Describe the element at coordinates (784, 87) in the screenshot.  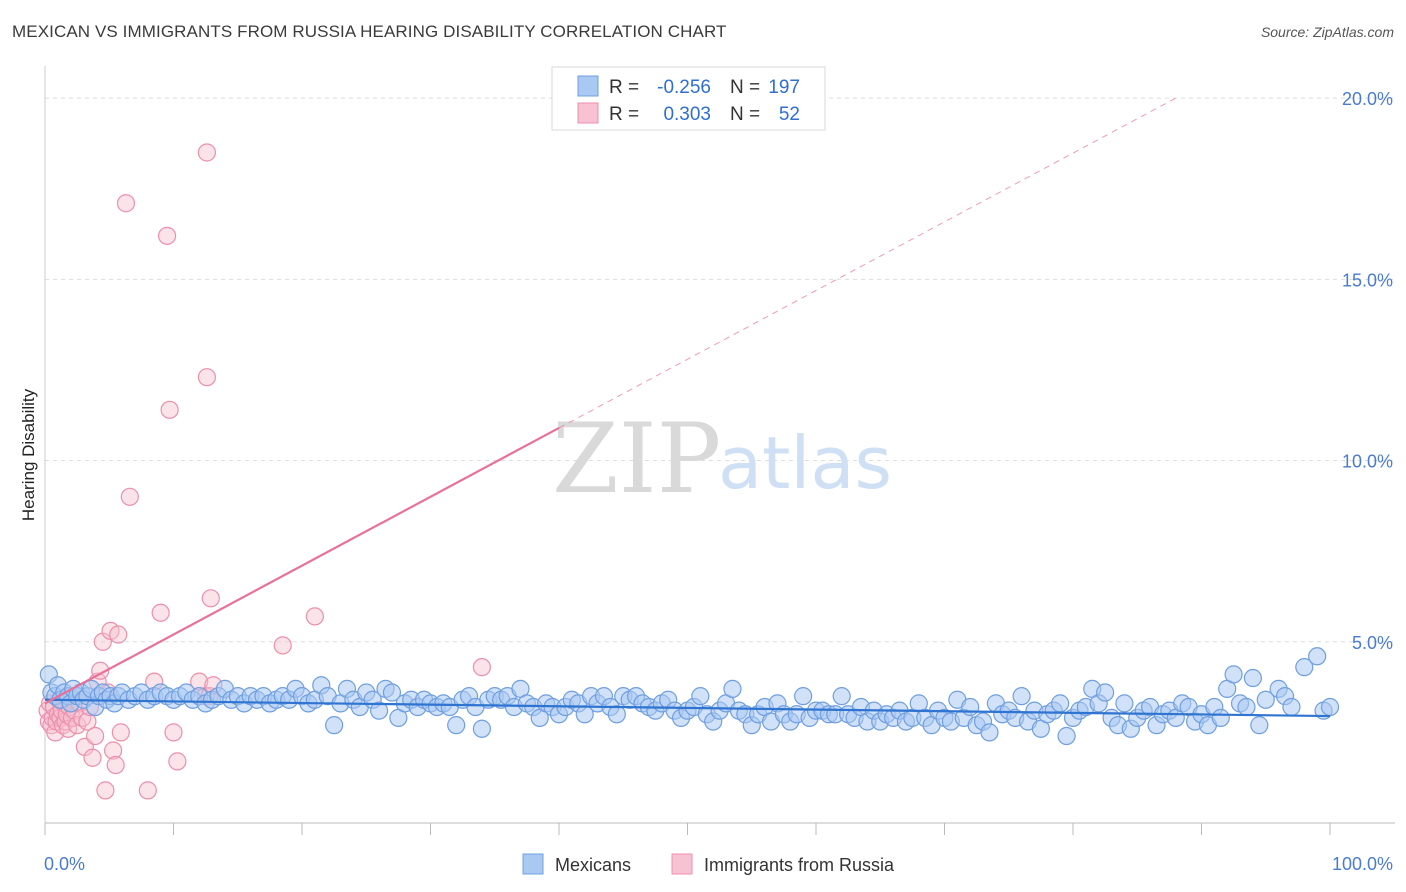
I see `legend-n-value: 197` at that location.